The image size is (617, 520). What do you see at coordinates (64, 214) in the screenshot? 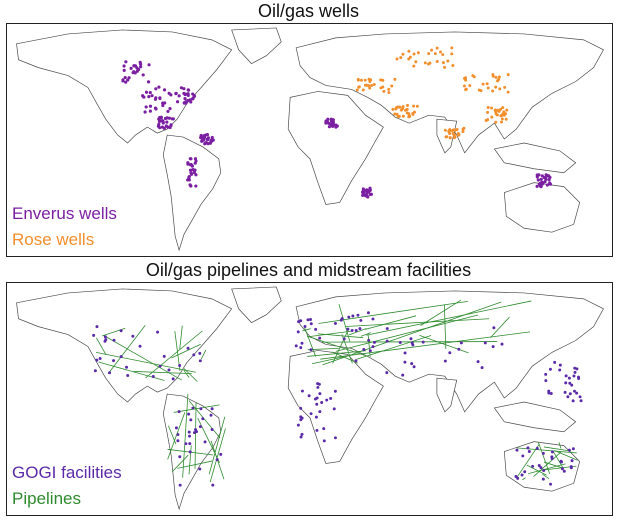
I see `legend-enverus-wells: Enverus wells` at bounding box center [64, 214].